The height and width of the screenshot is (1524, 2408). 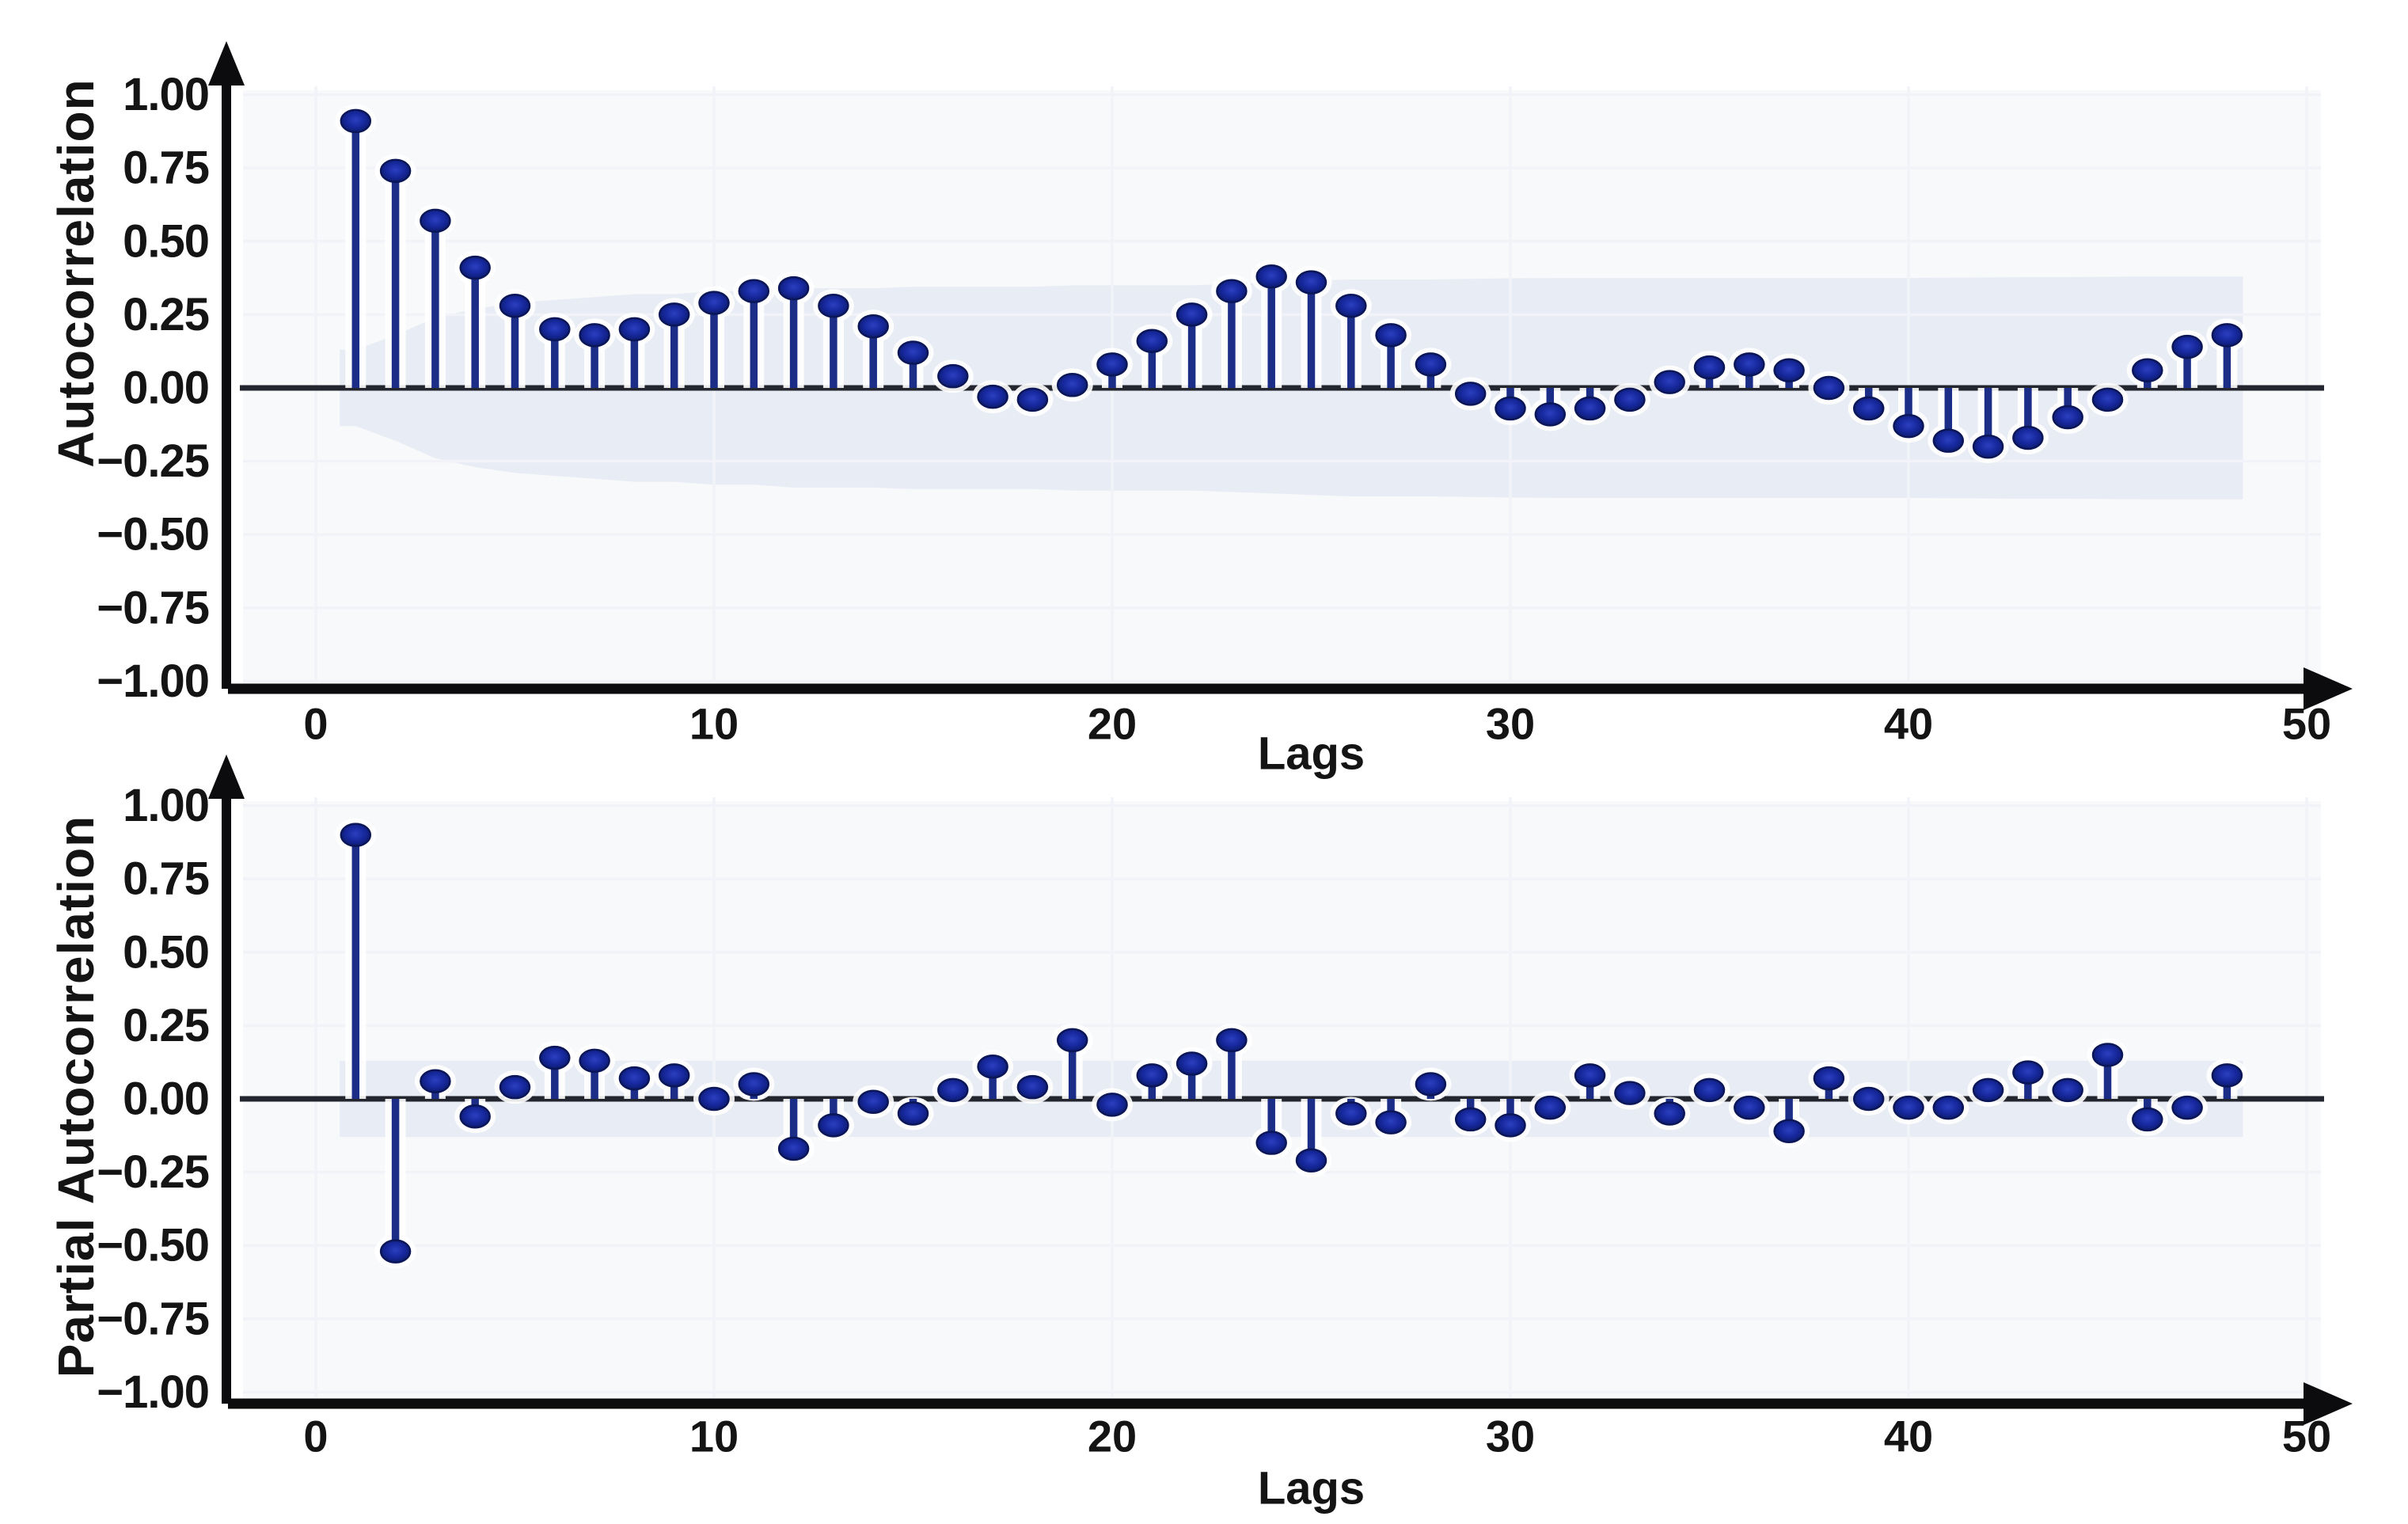 I want to click on y-axis-line, so click(x=226, y=1099).